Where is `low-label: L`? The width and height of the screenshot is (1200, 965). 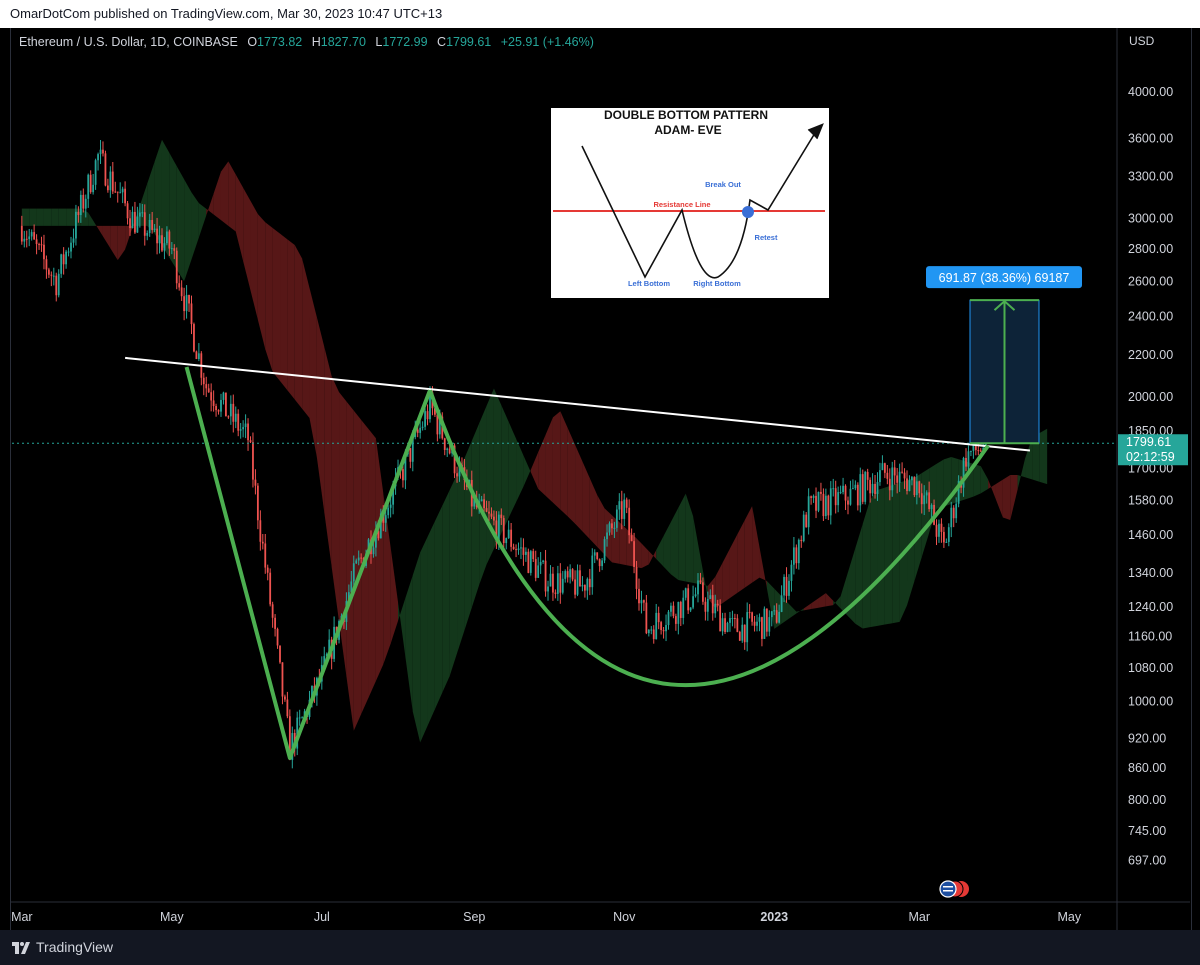 low-label: L is located at coordinates (379, 42).